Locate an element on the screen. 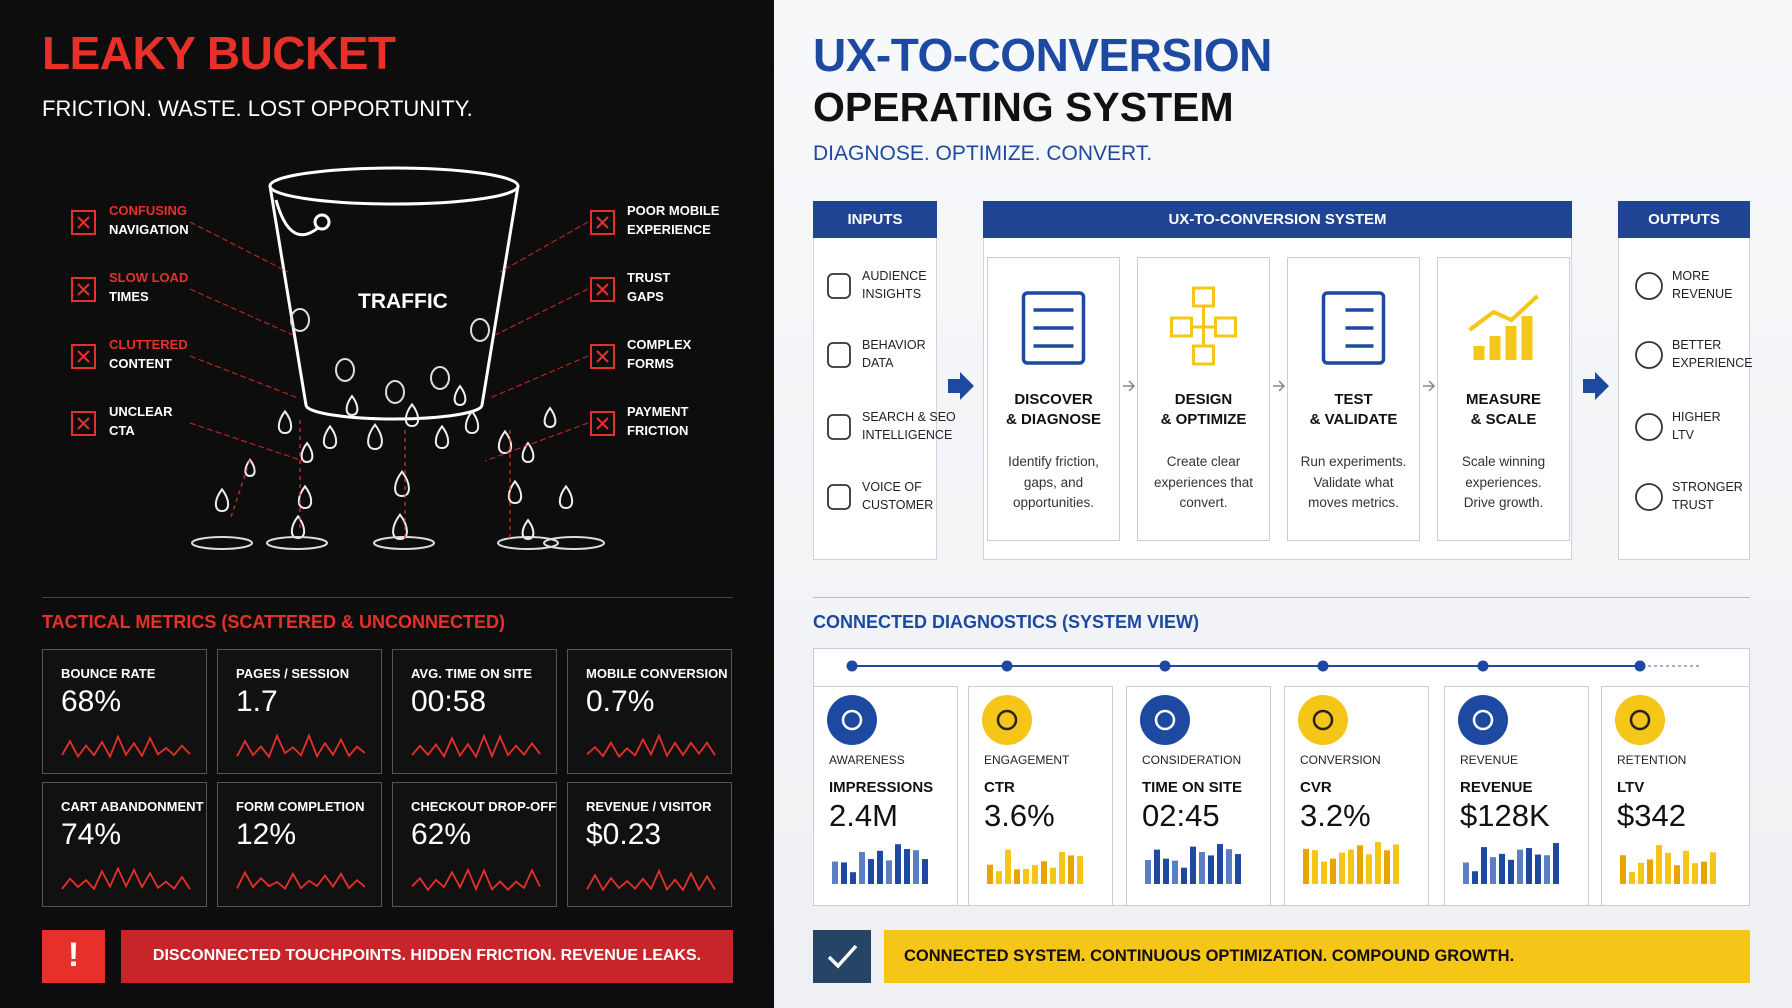  left-subtitle: FRICTION. WASTE. LOST OPPORTUNITY. is located at coordinates (257, 108).